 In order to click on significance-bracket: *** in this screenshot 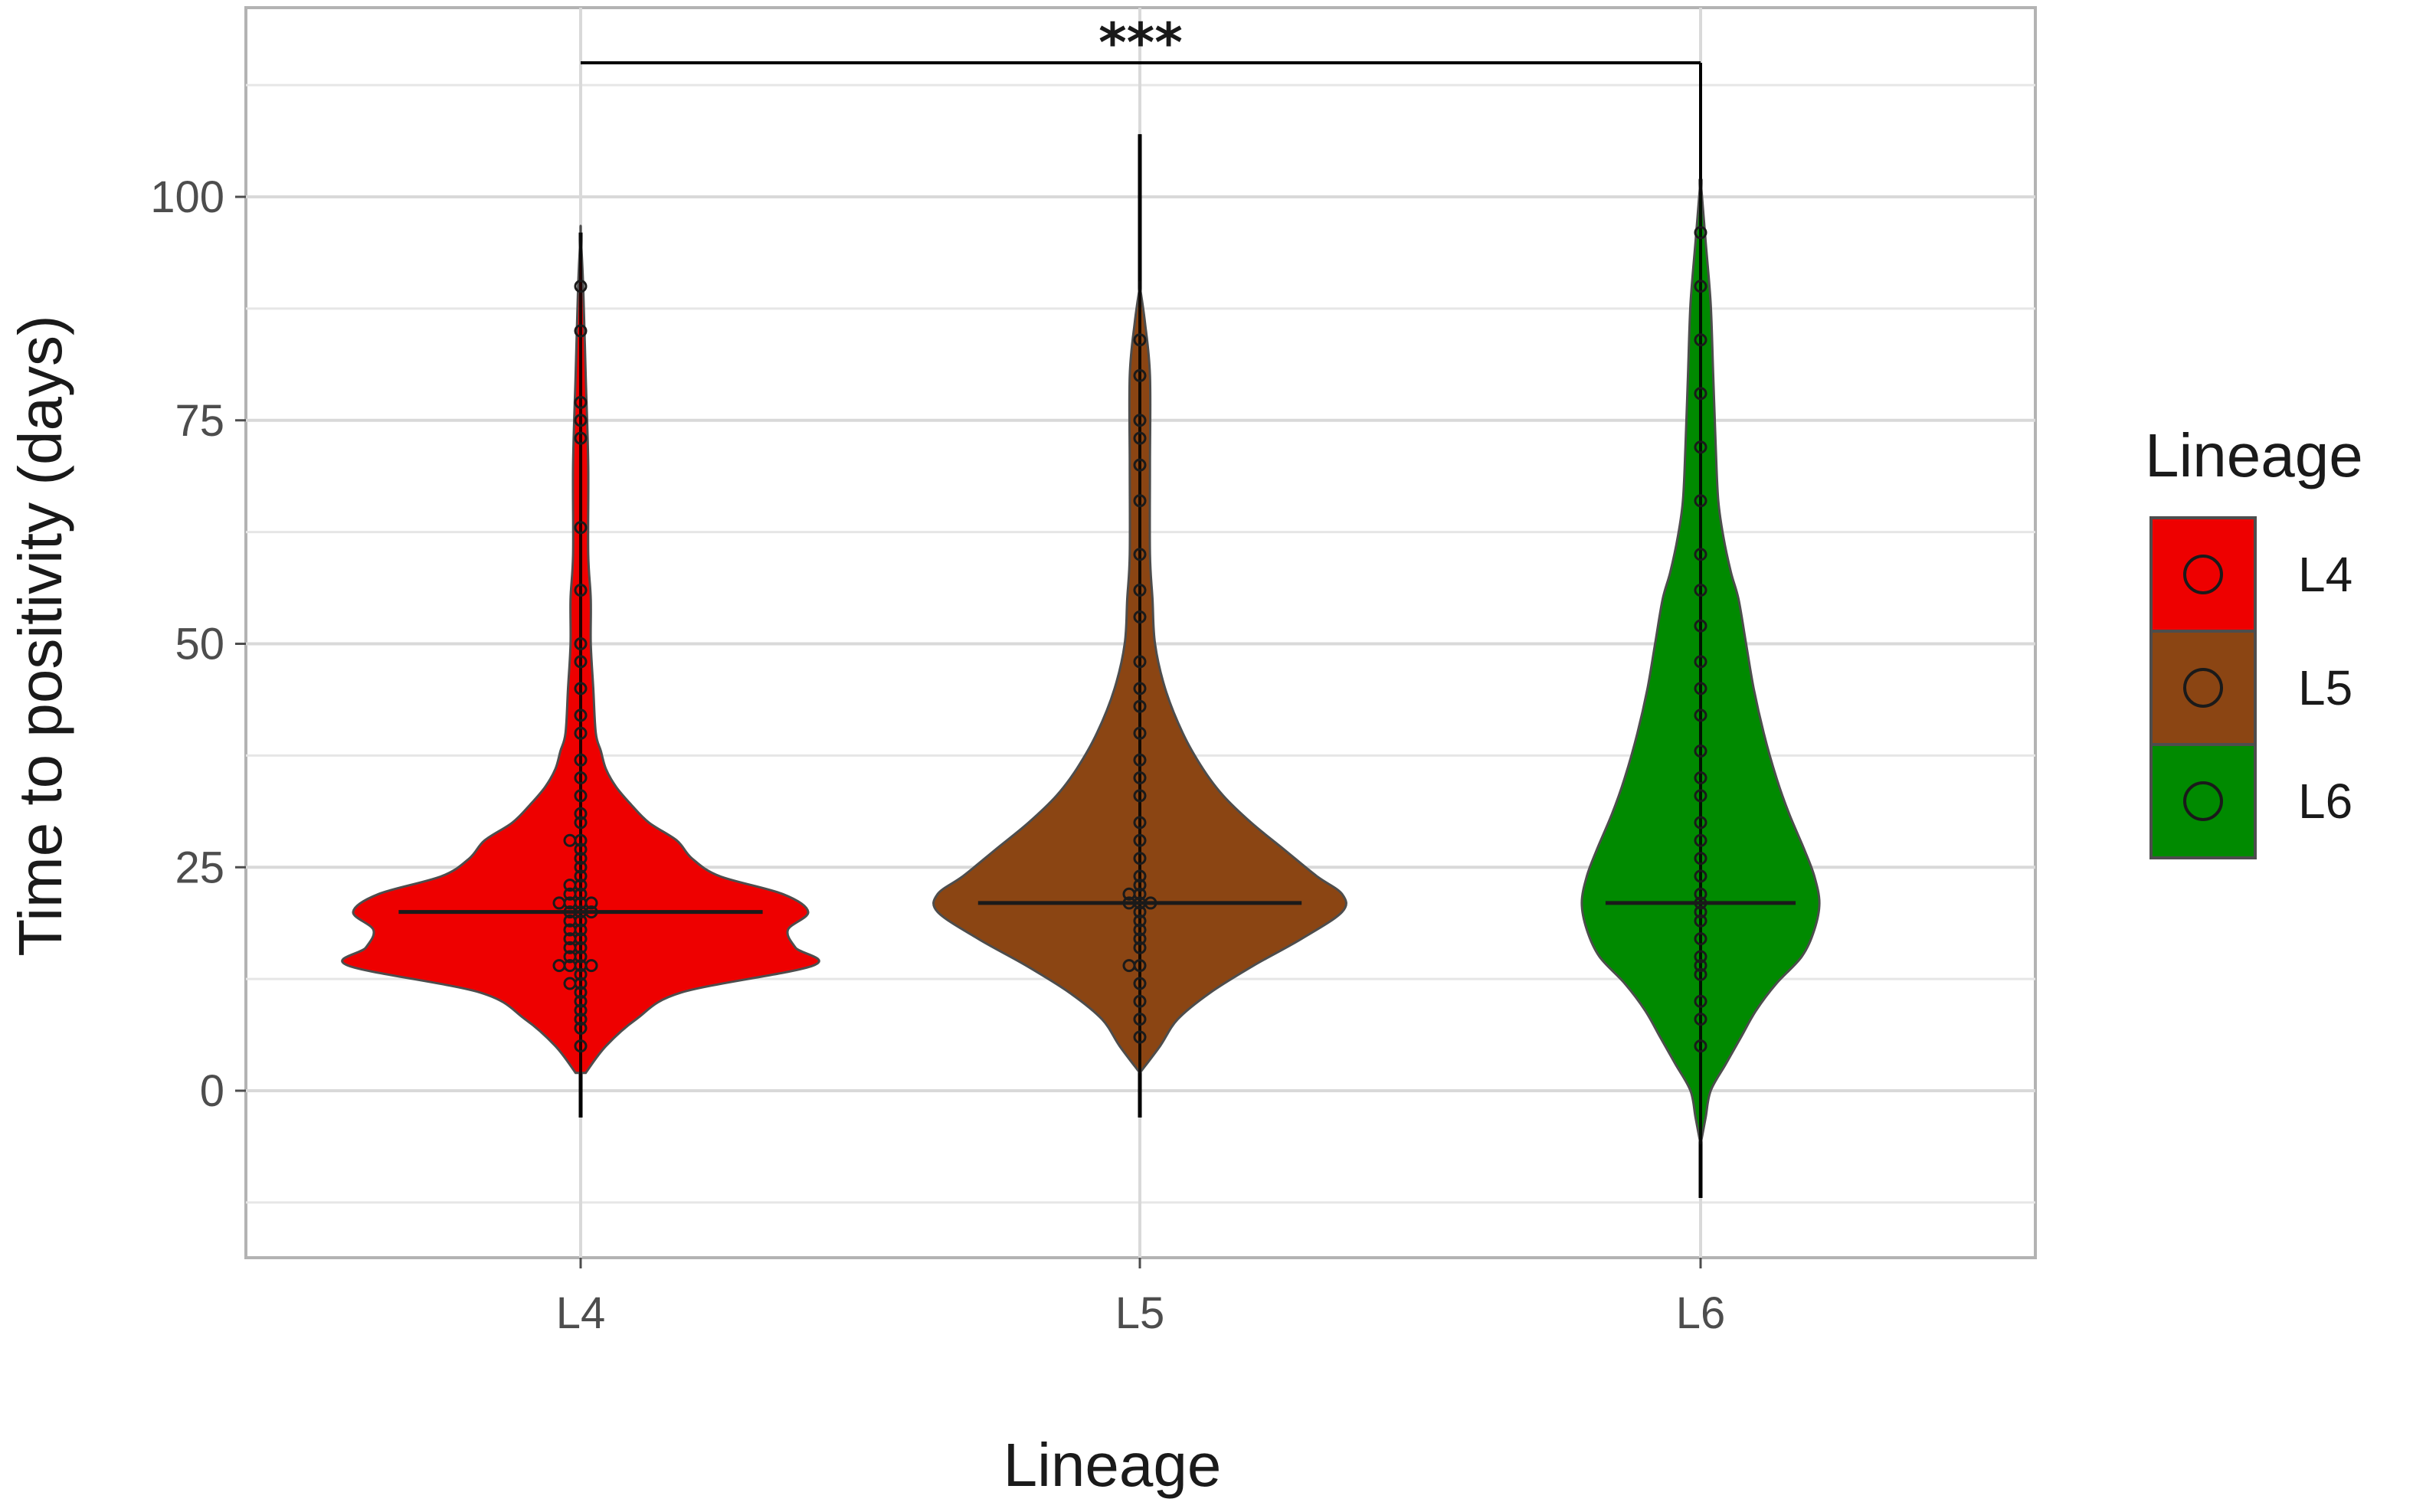, I will do `click(1141, 95)`.